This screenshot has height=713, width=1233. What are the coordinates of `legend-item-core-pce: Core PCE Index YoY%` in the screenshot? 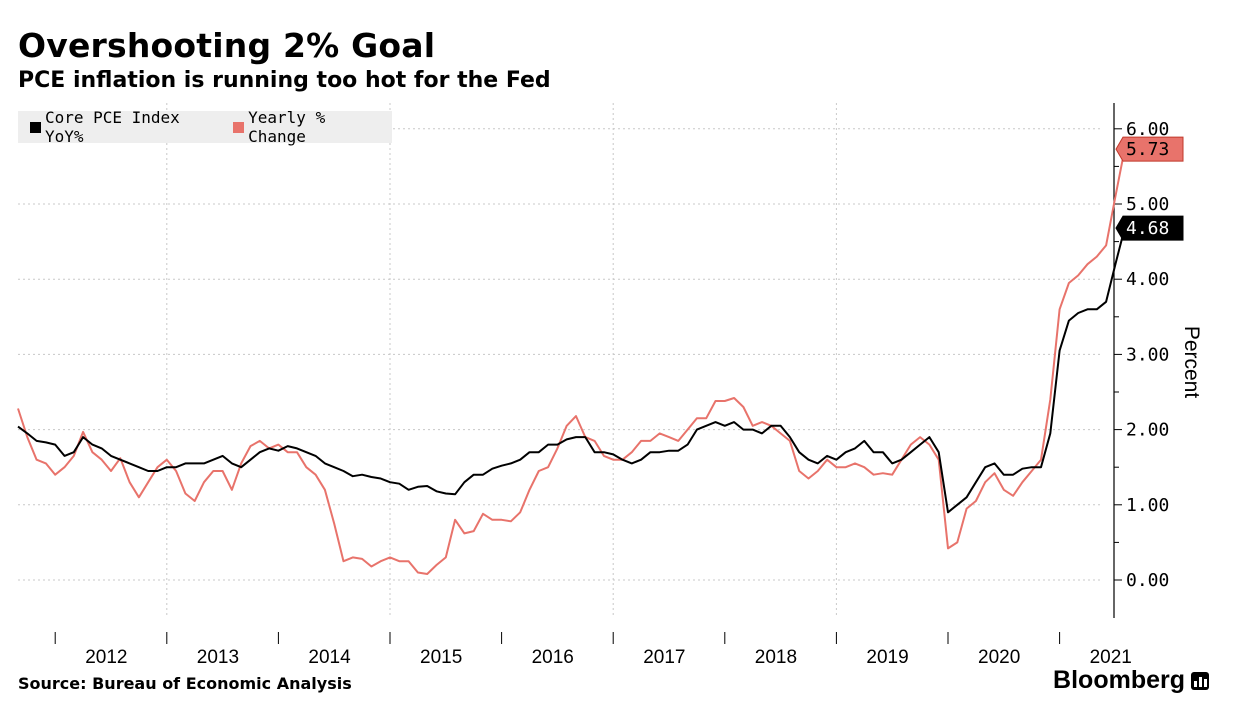 It's located at (128, 127).